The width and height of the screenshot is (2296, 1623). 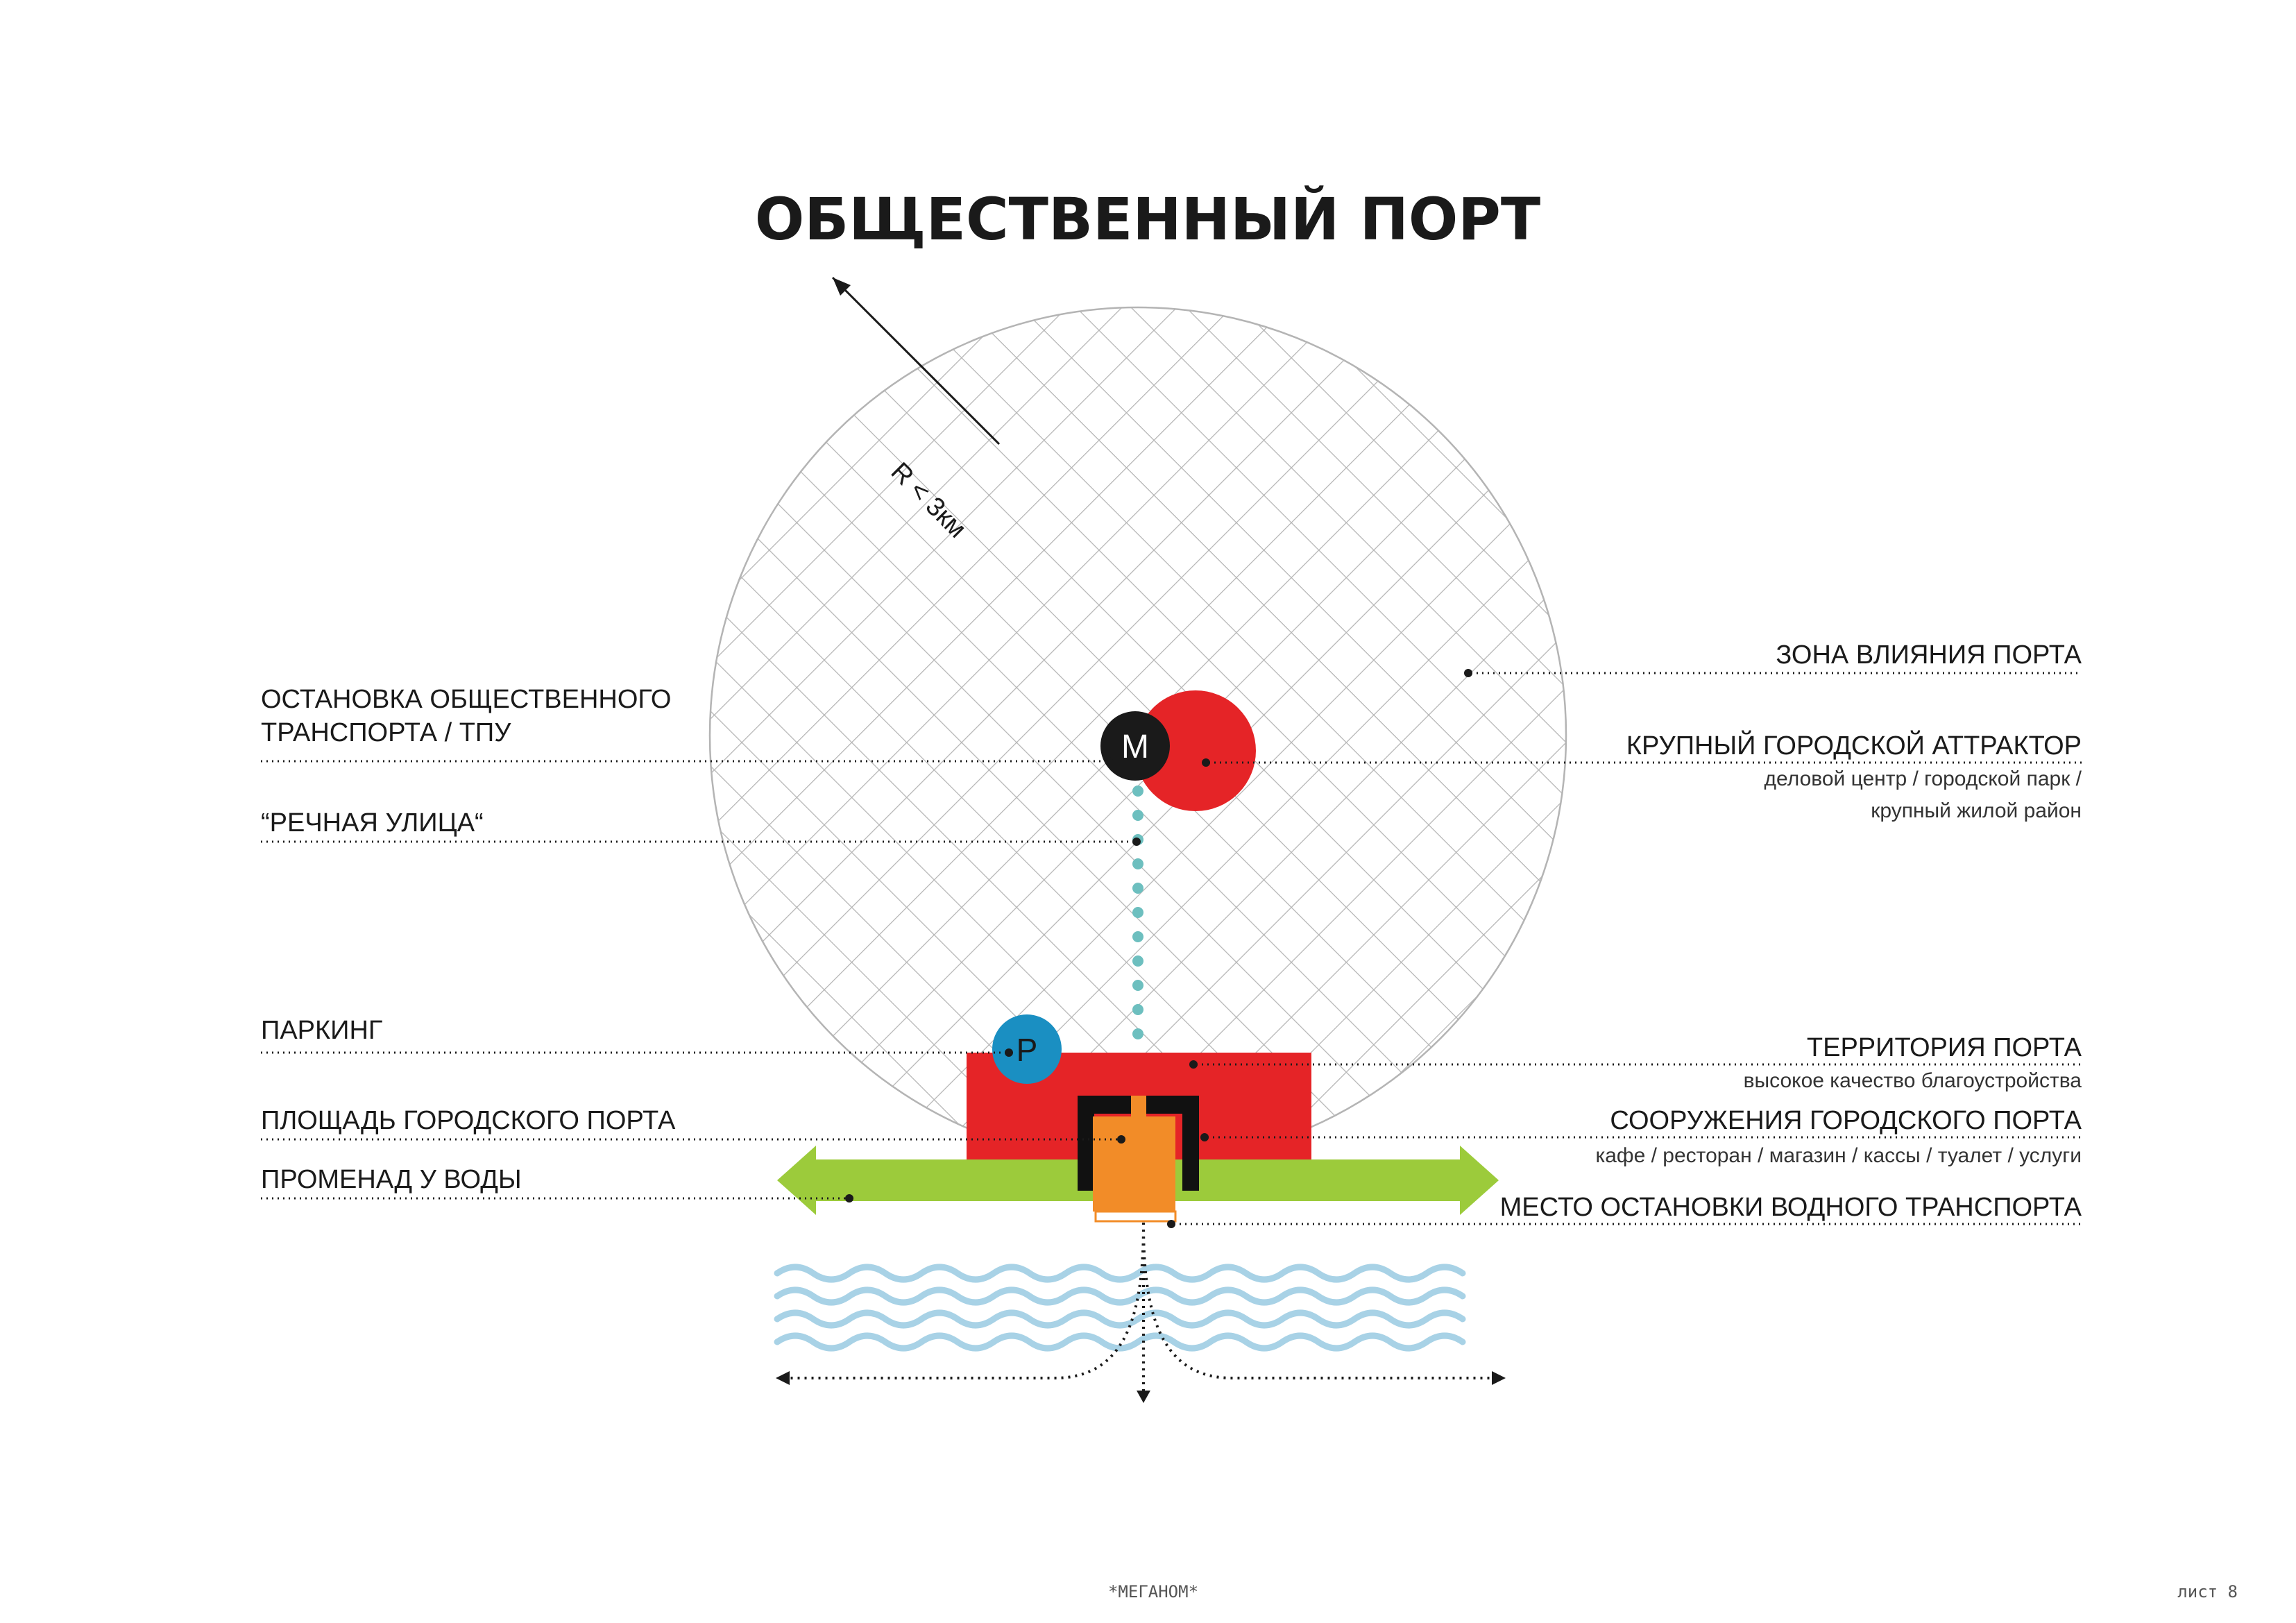 What do you see at coordinates (1143, 1397) in the screenshot?
I see `route-arrow-down-icon` at bounding box center [1143, 1397].